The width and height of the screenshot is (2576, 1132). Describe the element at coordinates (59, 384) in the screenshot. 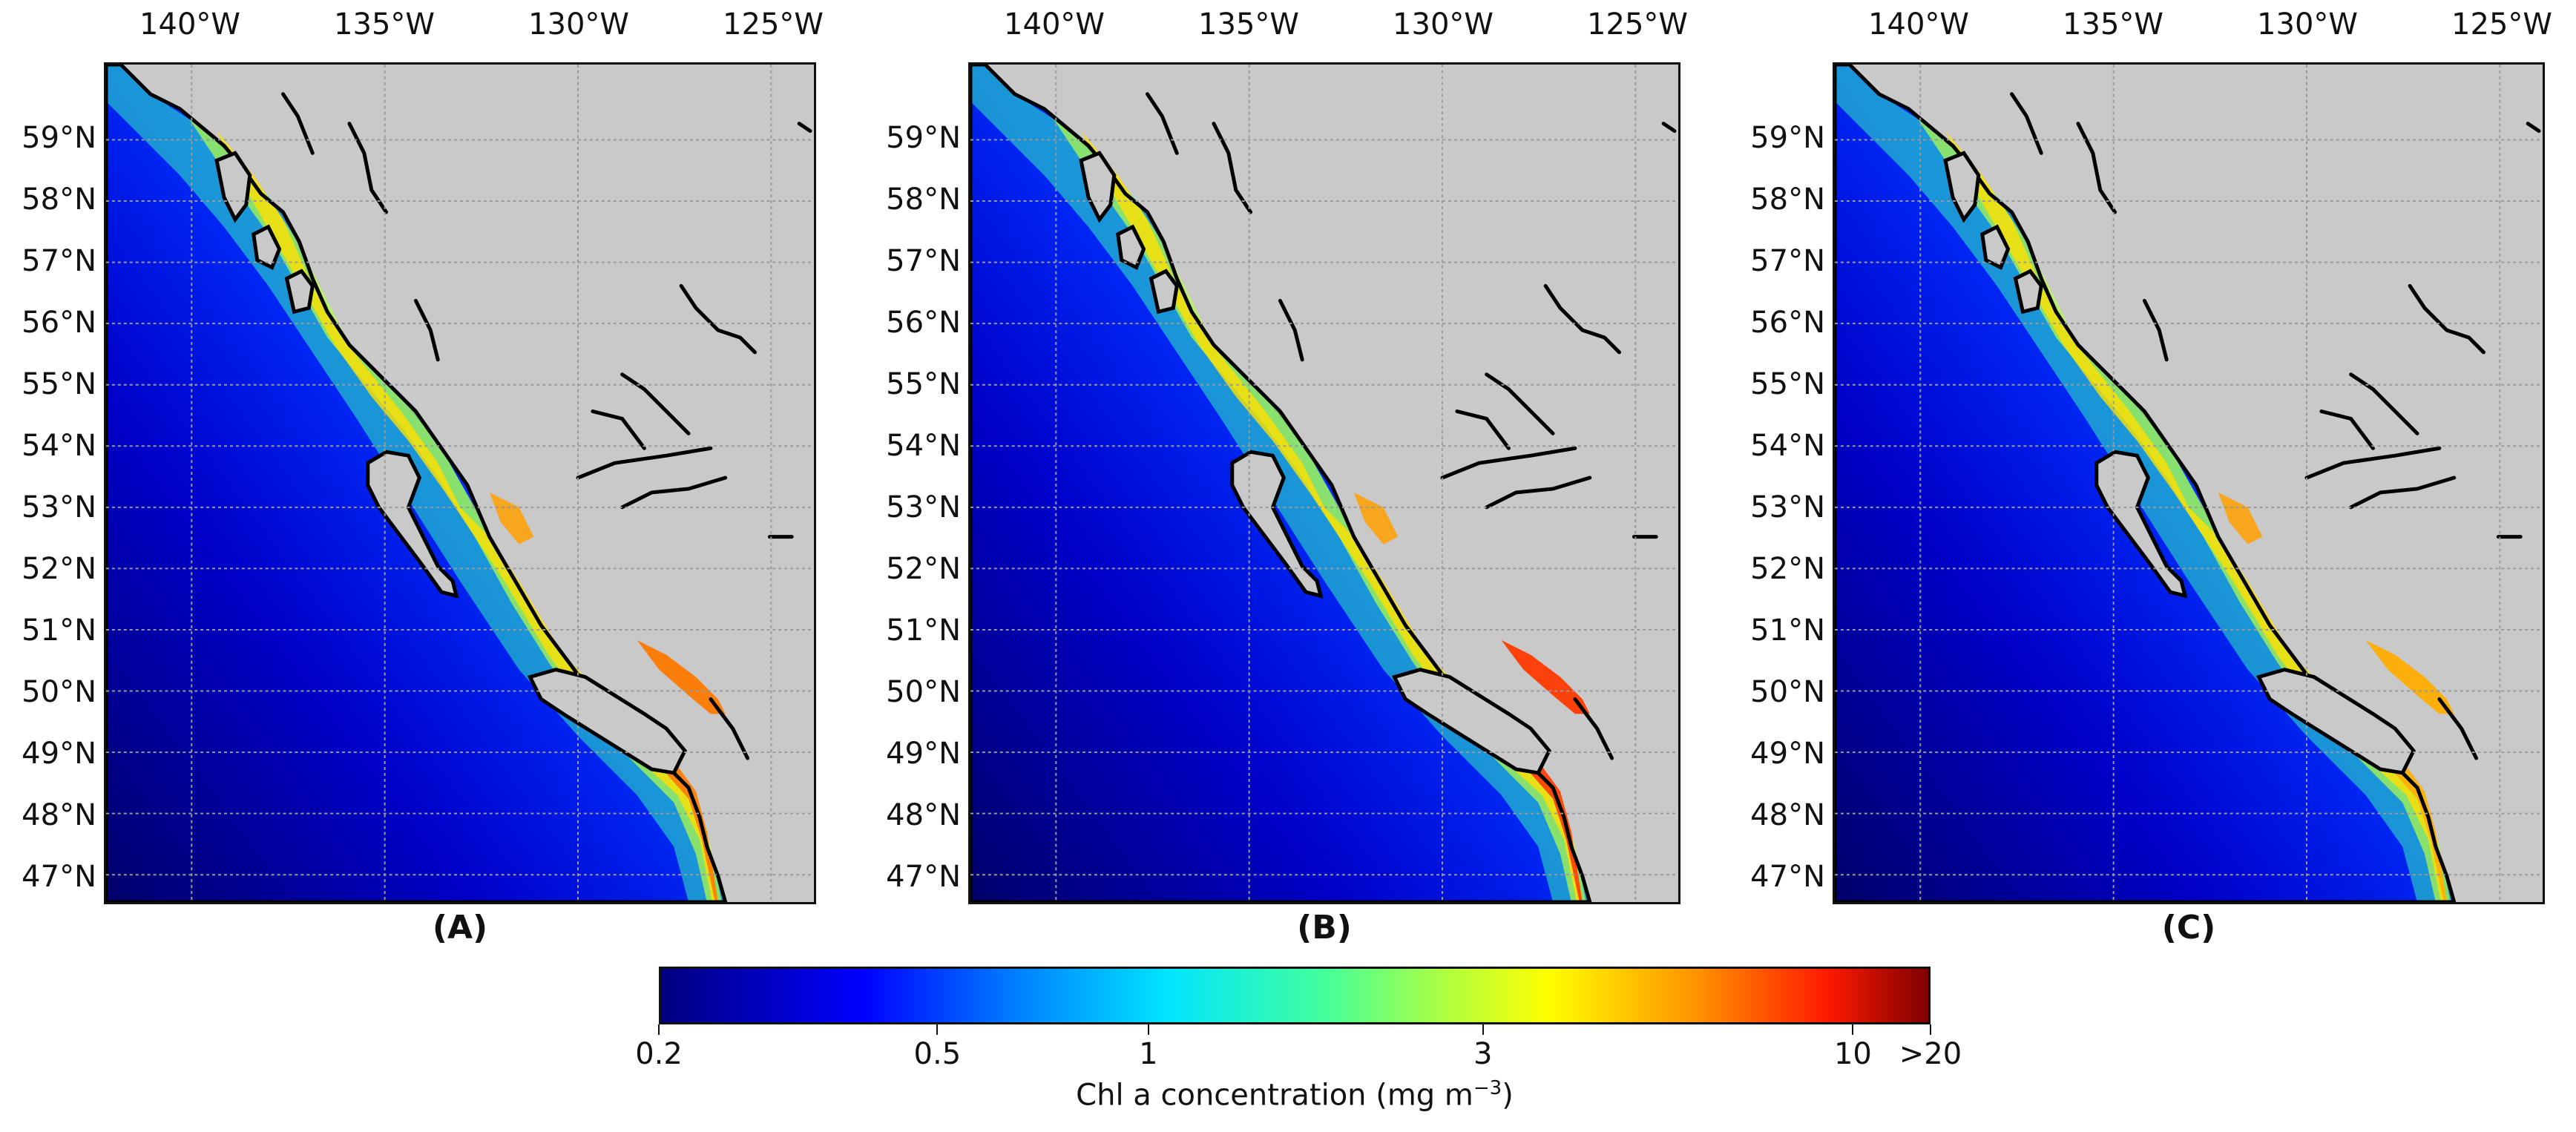

I see `latitude-tick-label: 55°N` at that location.